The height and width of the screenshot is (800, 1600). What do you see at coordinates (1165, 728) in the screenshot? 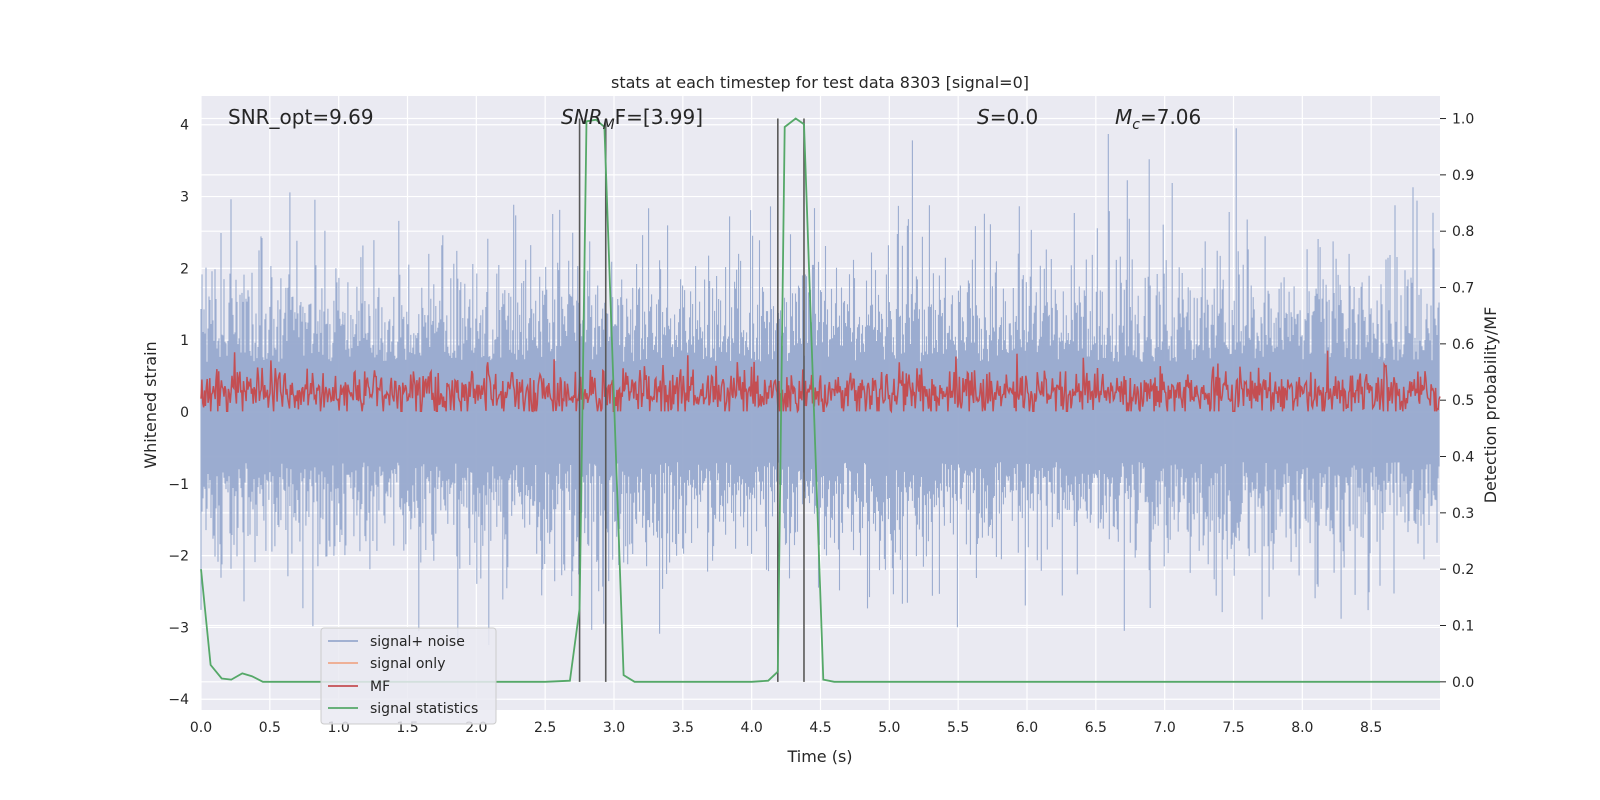
I see `x-tick-label: 7.0` at bounding box center [1165, 728].